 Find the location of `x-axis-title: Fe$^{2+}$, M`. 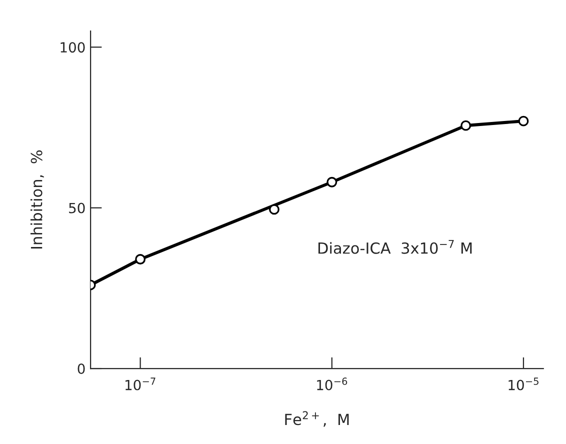

x-axis-title: Fe$^{2+}$, M is located at coordinates (317, 419).